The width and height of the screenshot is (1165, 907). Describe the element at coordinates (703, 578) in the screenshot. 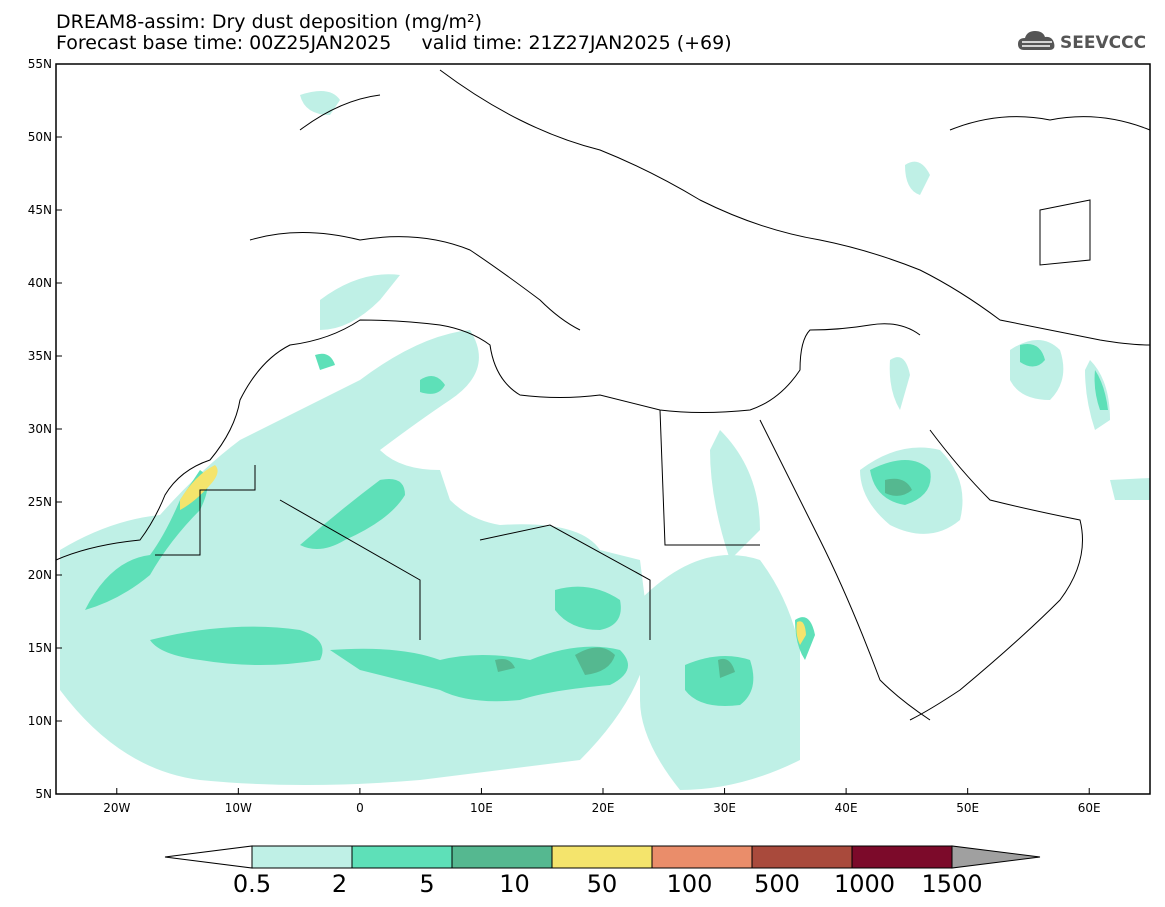

I see `dust-shading-dark` at that location.